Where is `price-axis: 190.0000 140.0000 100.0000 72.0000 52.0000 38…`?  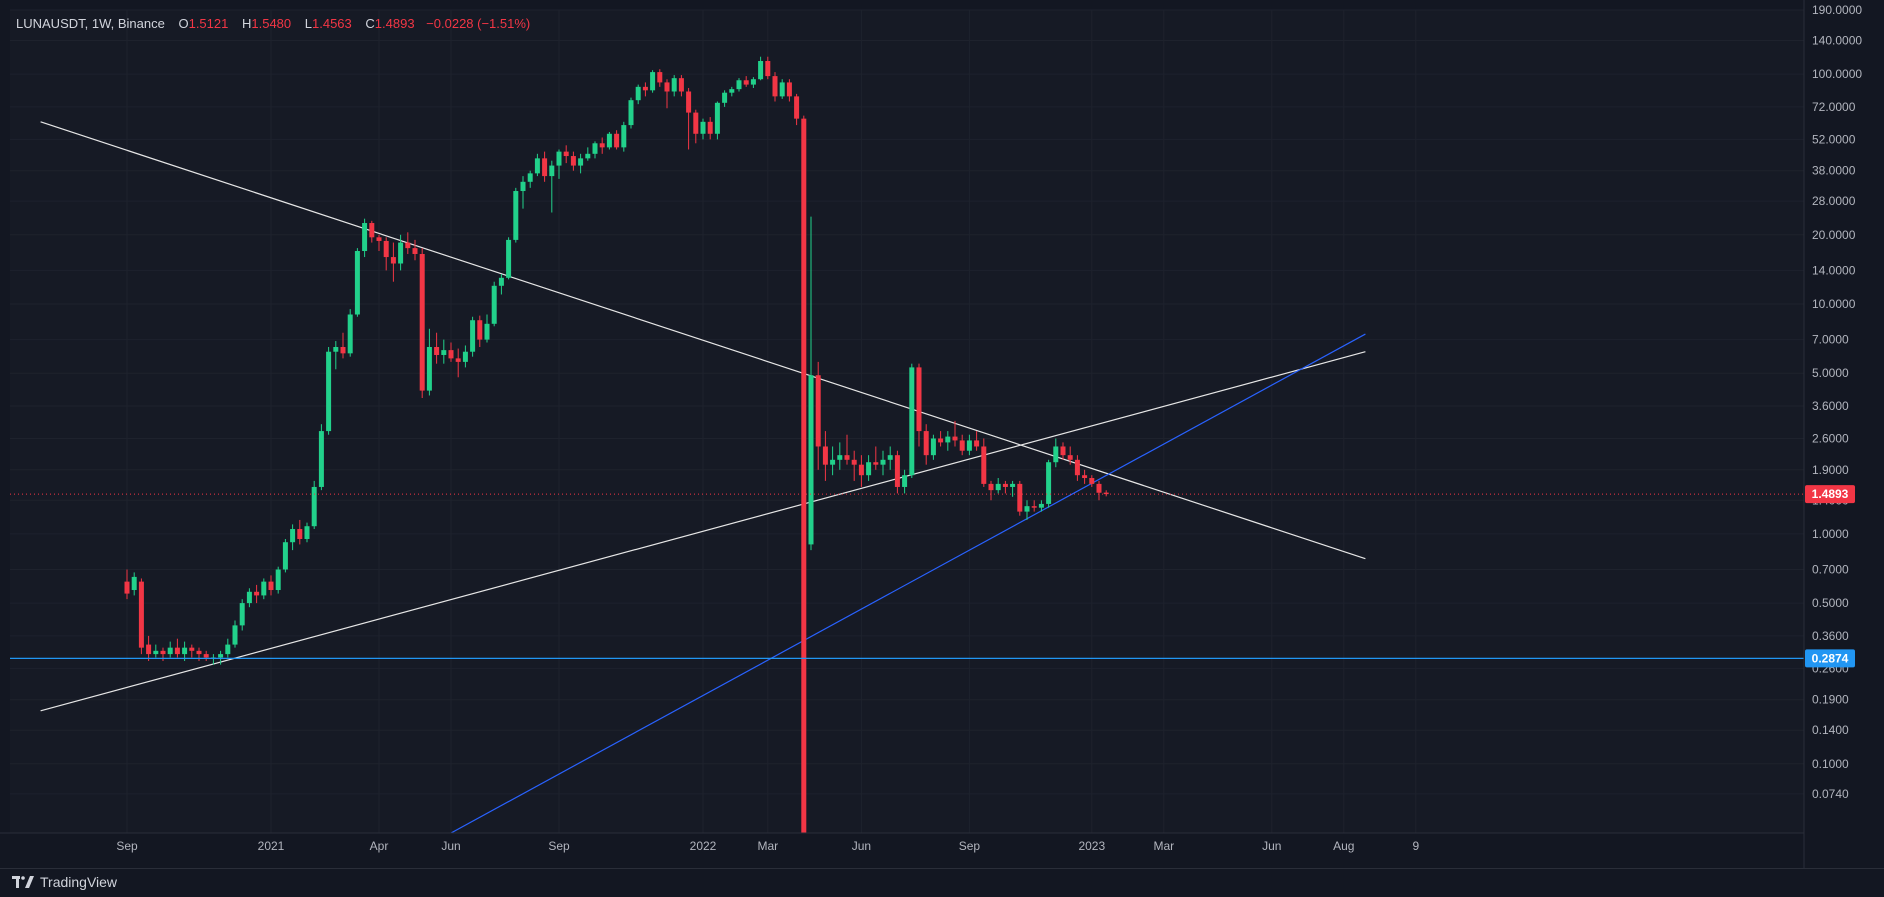 price-axis: 190.0000 140.0000 100.0000 72.0000 52.0000 38… is located at coordinates (1837, 402).